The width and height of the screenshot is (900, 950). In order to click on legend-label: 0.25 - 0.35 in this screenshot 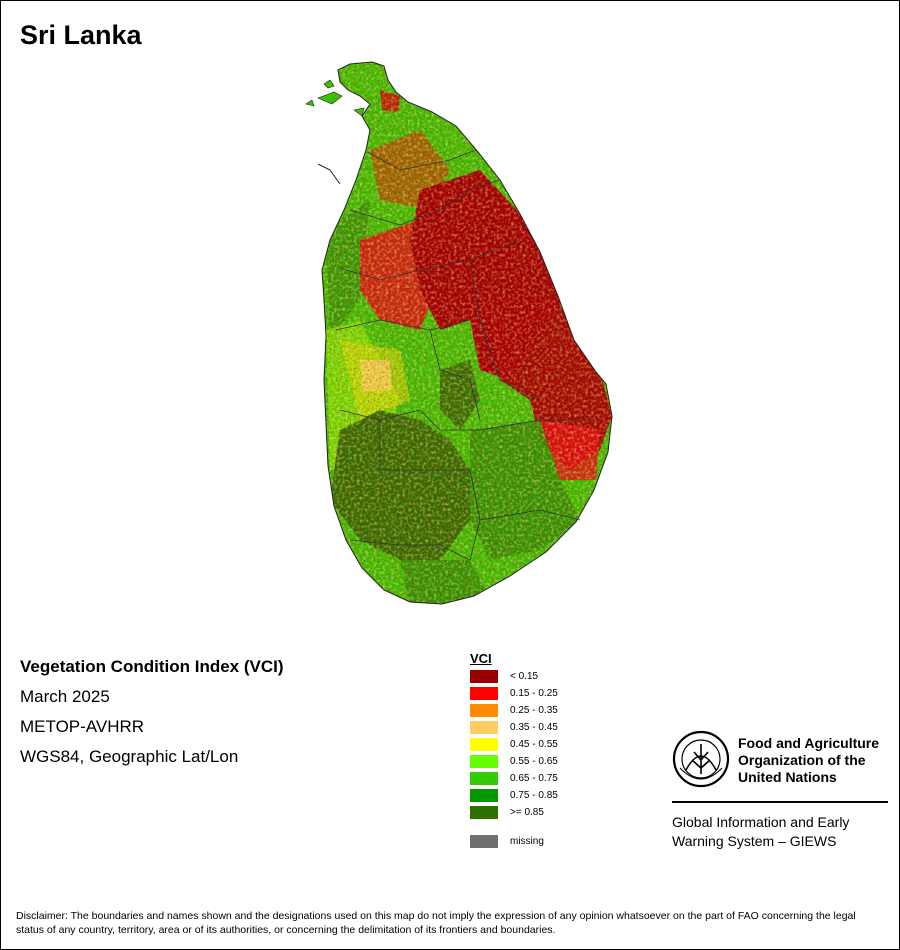, I will do `click(534, 710)`.